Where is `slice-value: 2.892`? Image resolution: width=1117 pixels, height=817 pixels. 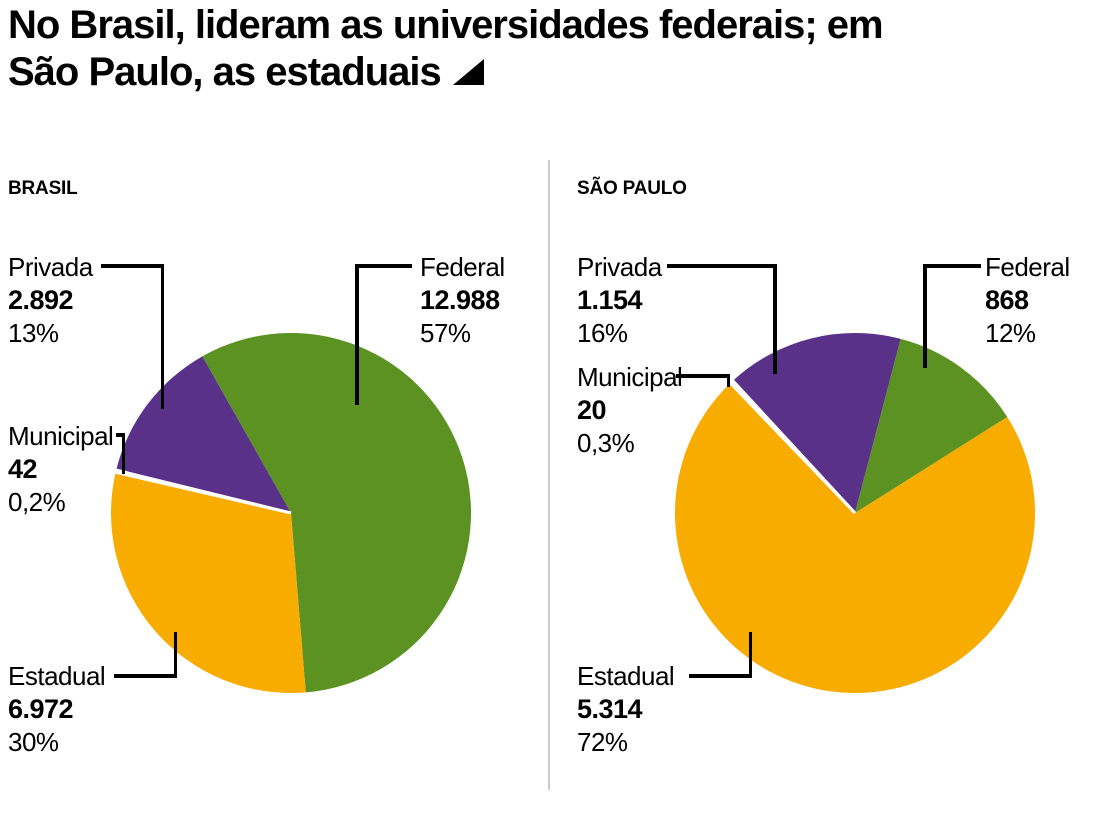 slice-value: 2.892 is located at coordinates (41, 300).